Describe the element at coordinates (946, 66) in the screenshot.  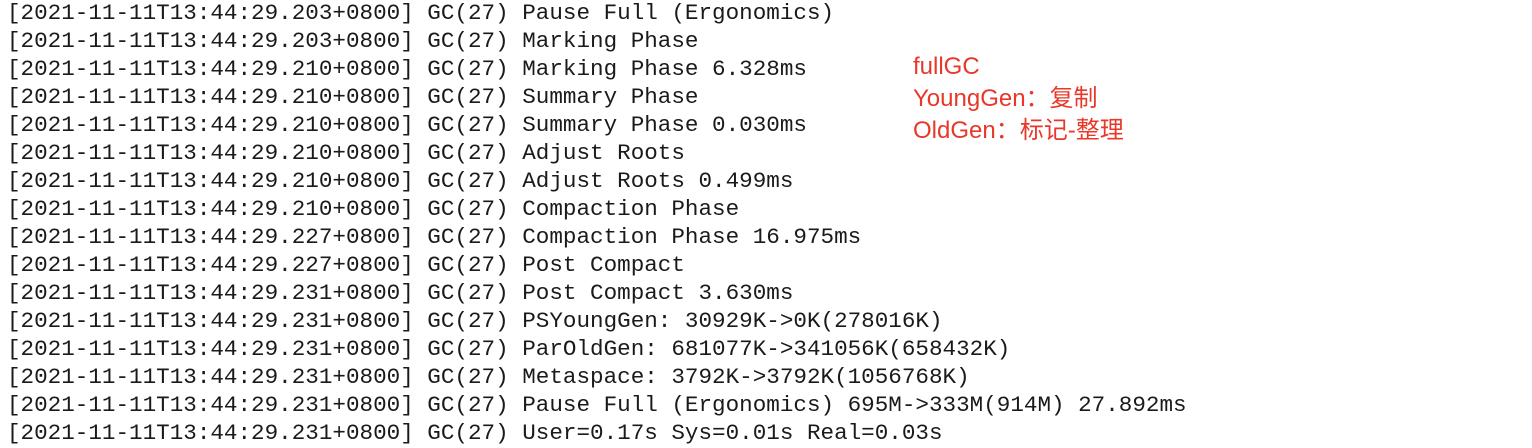
I see `annotation-line: fullGC` at that location.